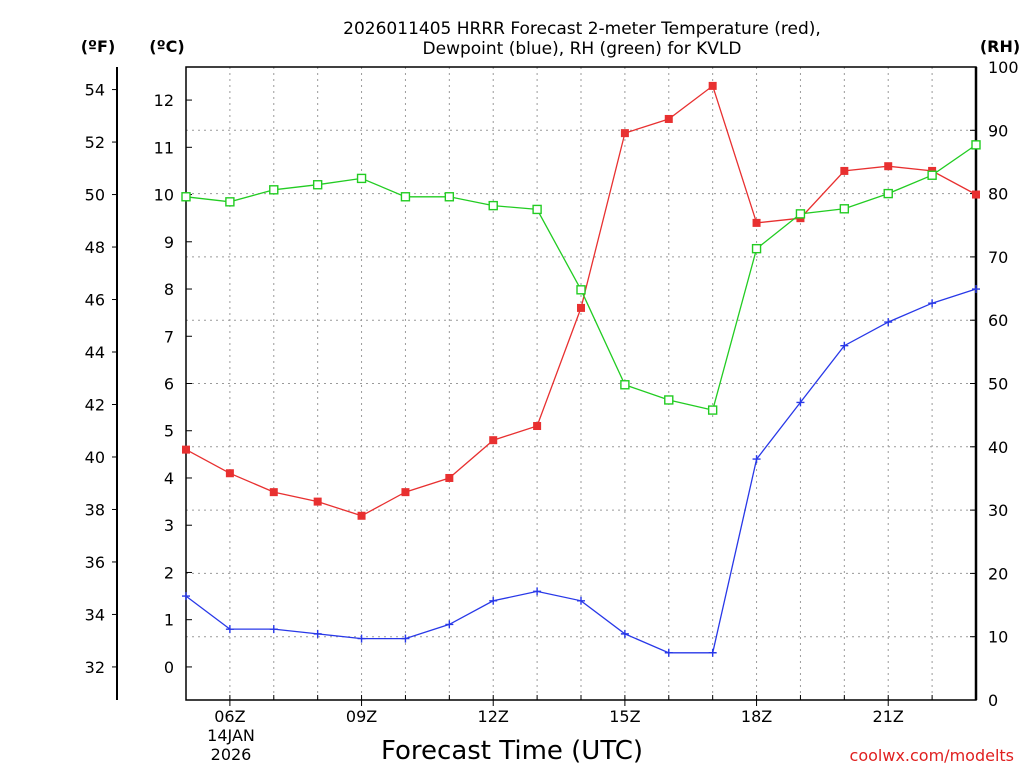 This screenshot has height=768, width=1024. What do you see at coordinates (756, 716) in the screenshot?
I see `x-tick-label: 18Z` at bounding box center [756, 716].